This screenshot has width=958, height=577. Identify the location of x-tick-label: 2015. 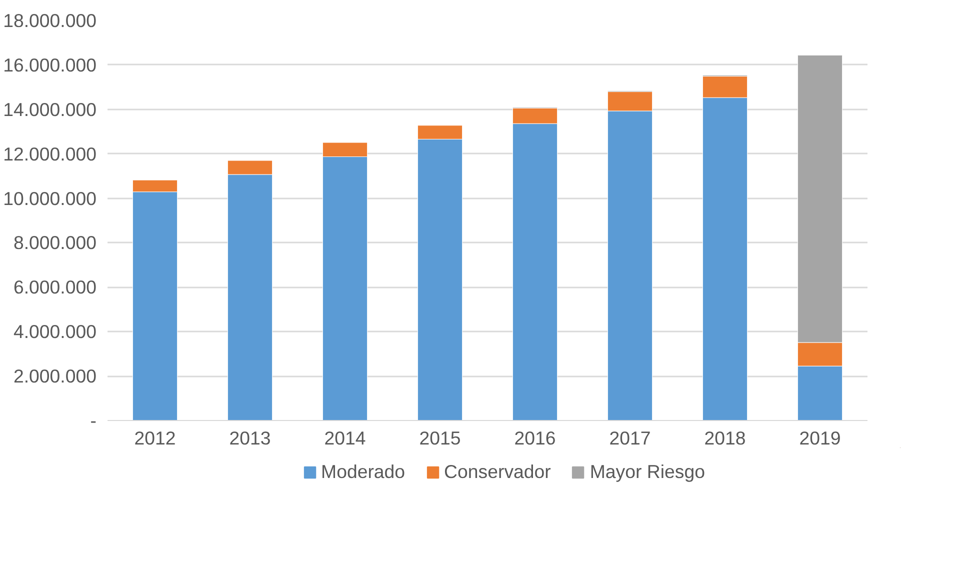
(440, 438).